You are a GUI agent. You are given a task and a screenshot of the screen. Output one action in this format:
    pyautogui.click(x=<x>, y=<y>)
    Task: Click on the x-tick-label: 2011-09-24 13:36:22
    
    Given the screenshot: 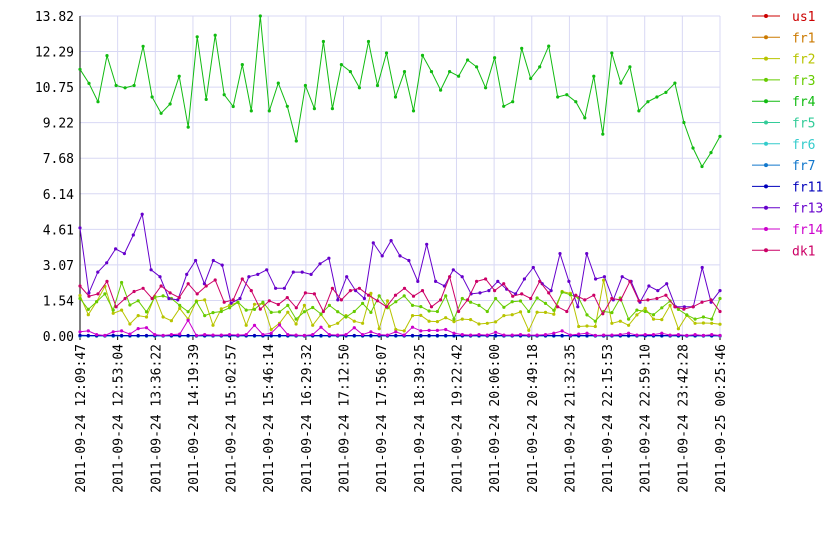 What is the action you would take?
    pyautogui.click(x=156, y=418)
    